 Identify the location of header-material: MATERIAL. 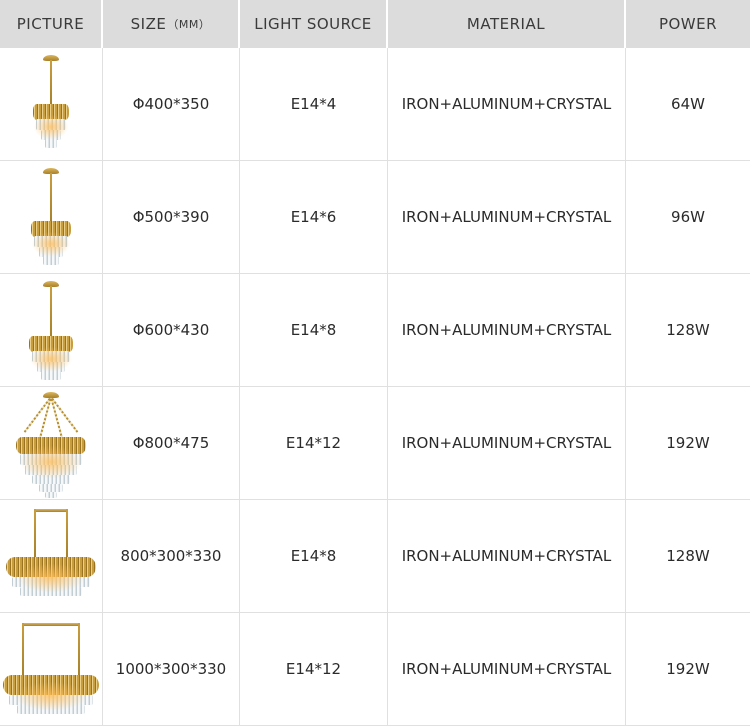
(507, 24).